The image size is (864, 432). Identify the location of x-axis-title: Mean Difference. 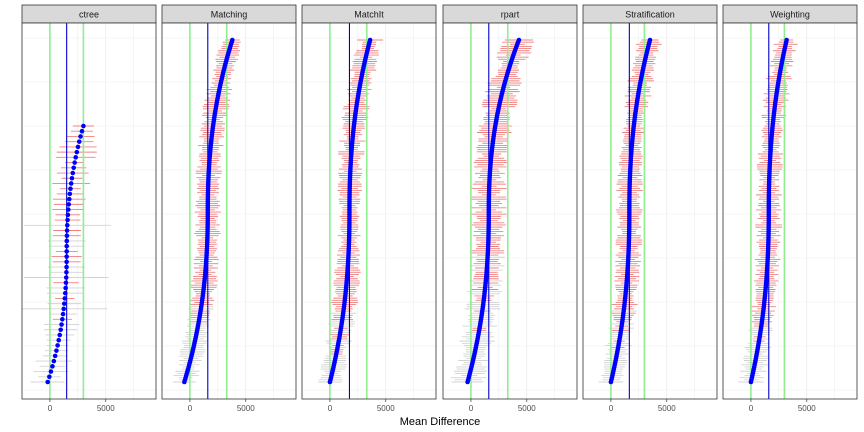
(440, 422).